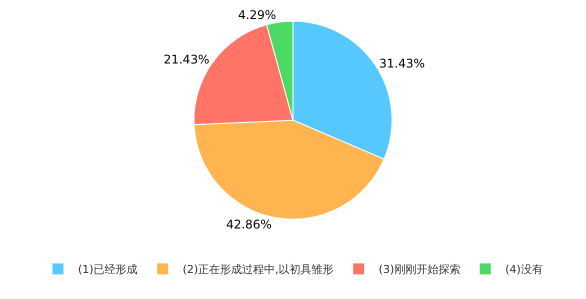 This screenshot has width=586, height=299. Describe the element at coordinates (249, 224) in the screenshot. I see `data-label: 42.86%` at that location.